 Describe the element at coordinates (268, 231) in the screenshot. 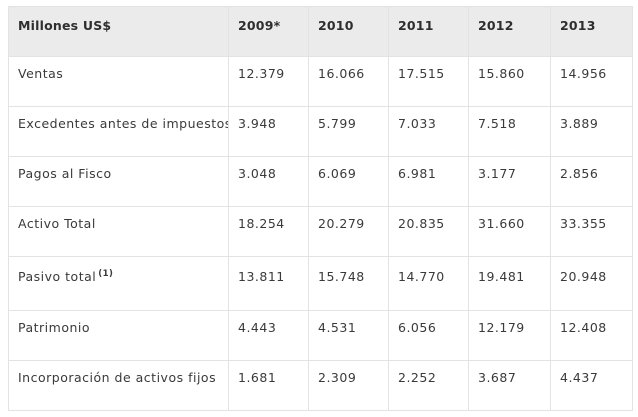

I see `cell-value: 18.254` at that location.